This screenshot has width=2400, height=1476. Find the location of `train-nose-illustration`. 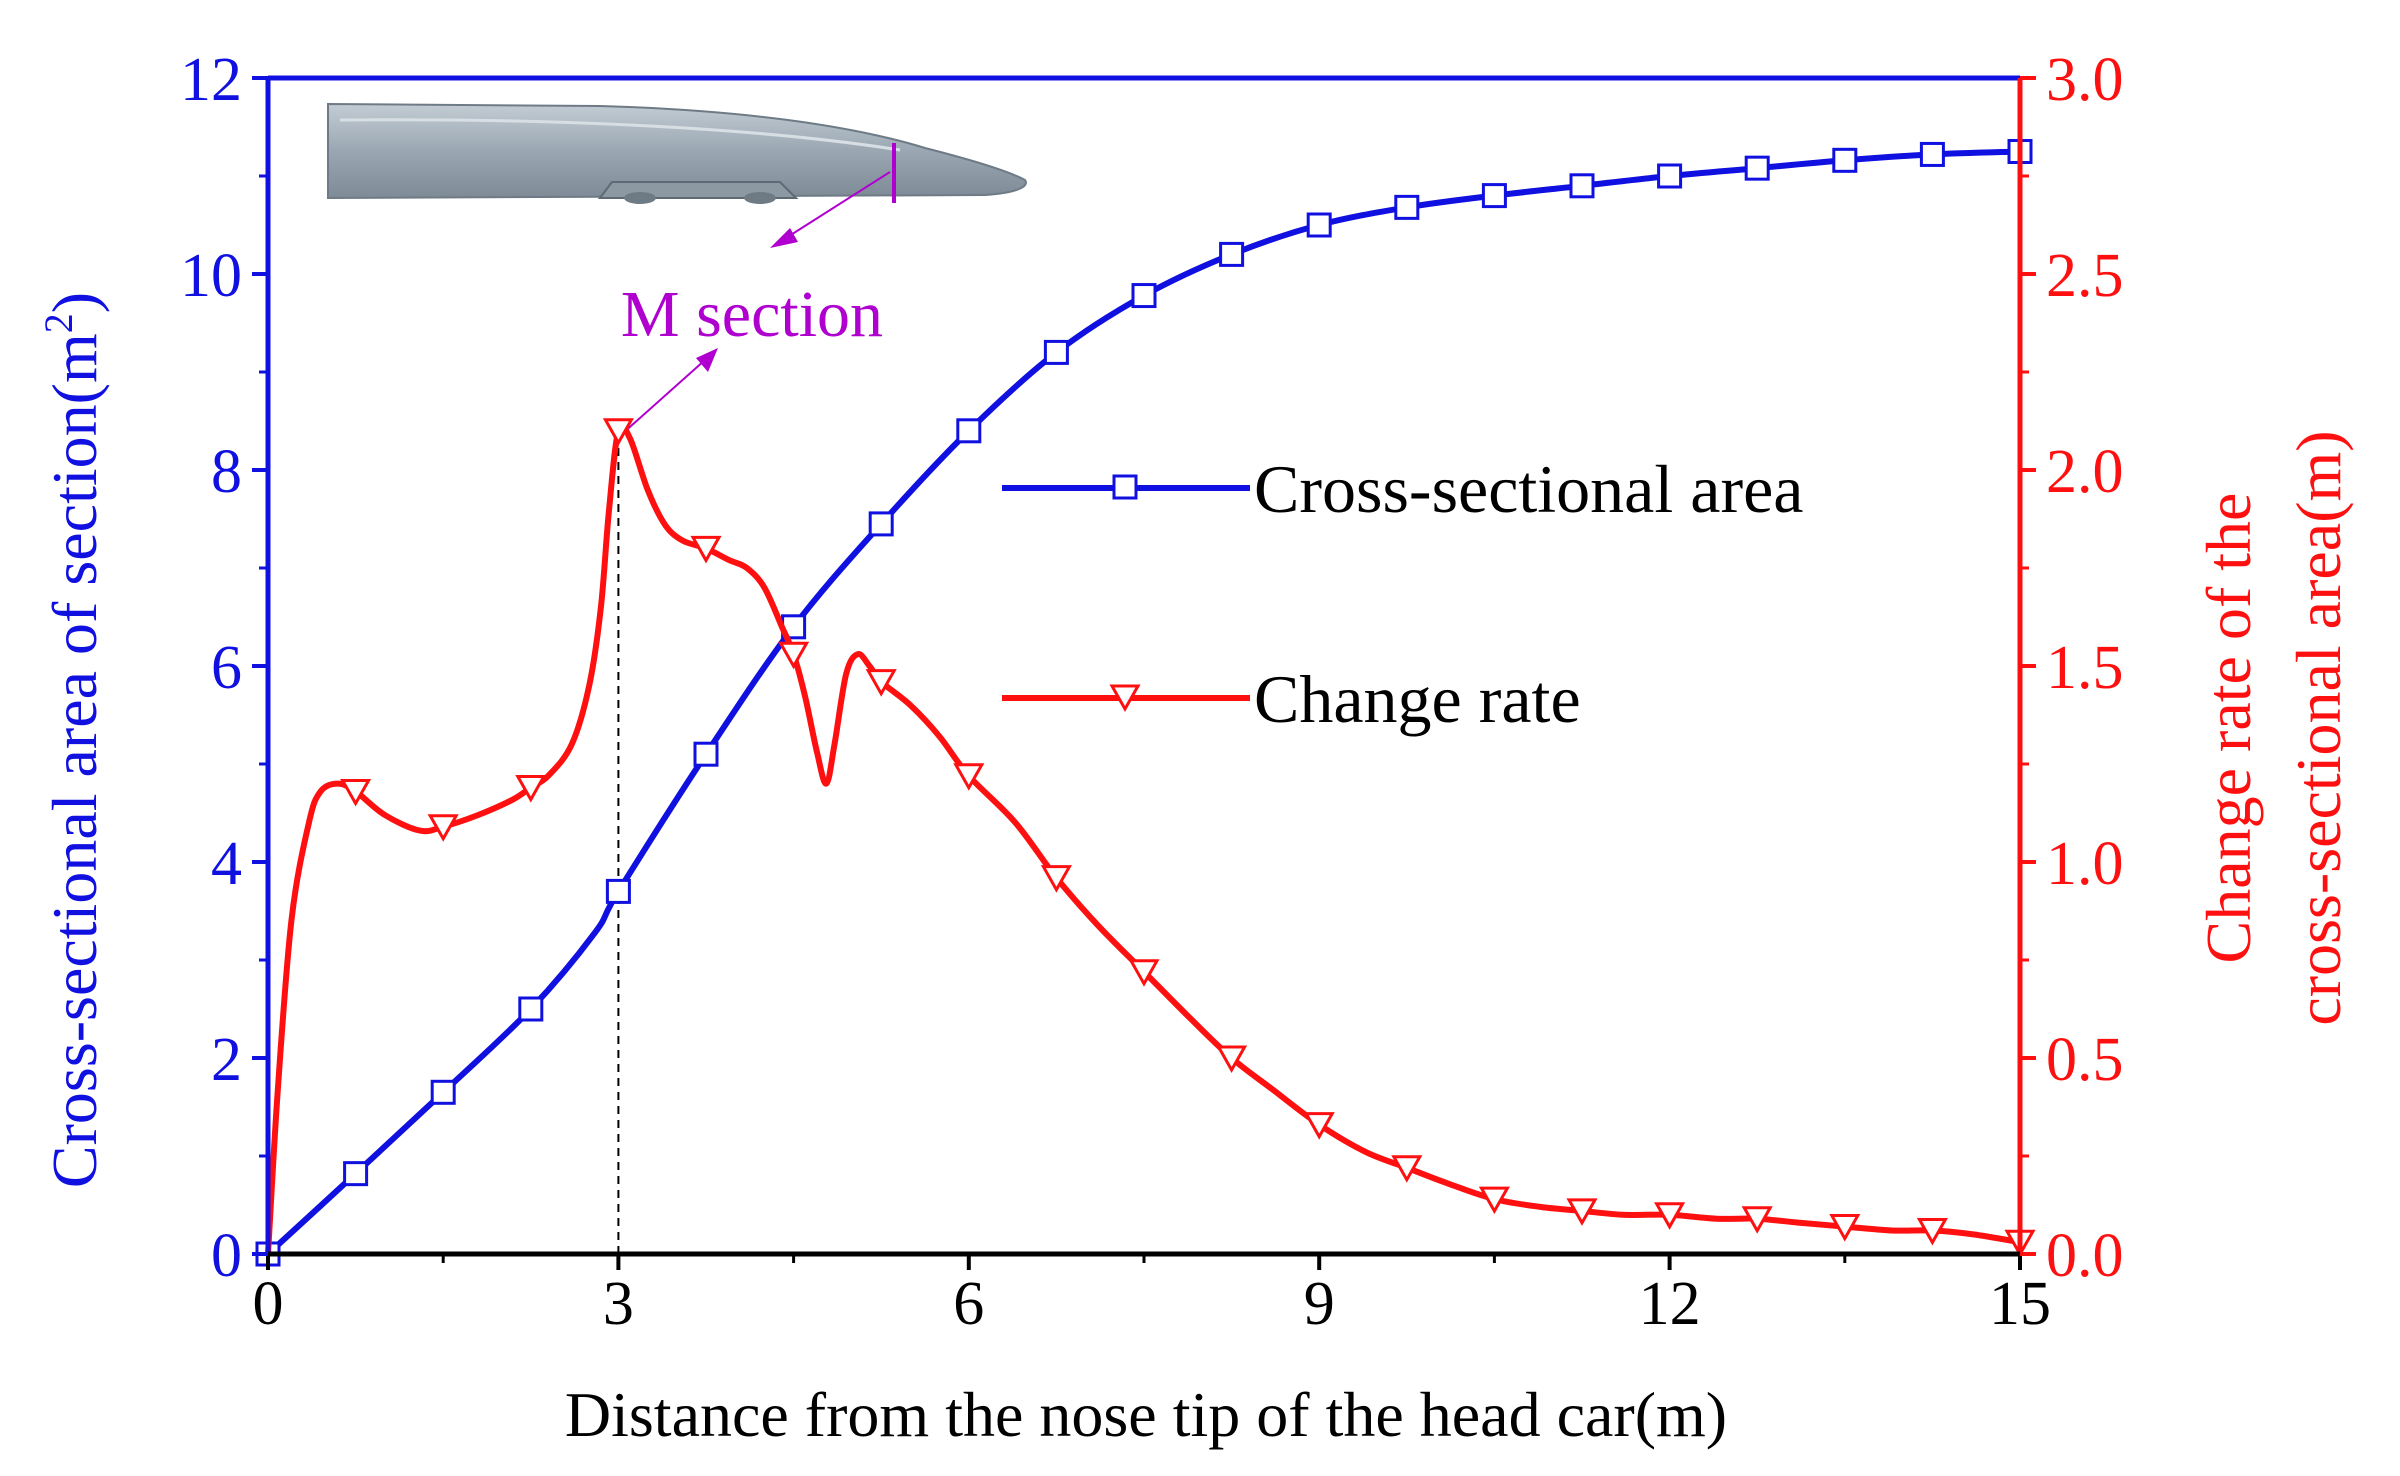

train-nose-illustration is located at coordinates (677, 153).